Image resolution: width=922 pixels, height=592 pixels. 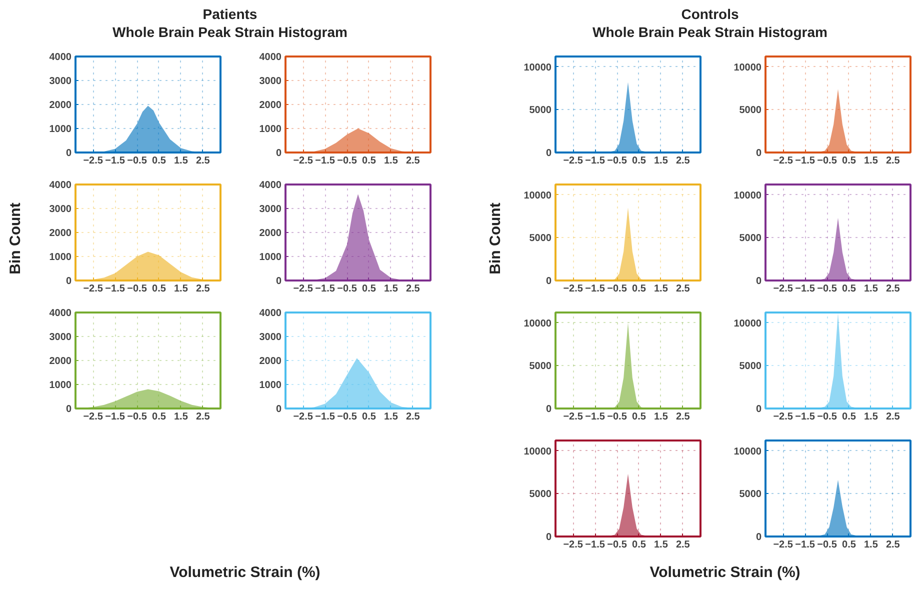 What do you see at coordinates (710, 14) in the screenshot?
I see `chart-title: Controls` at bounding box center [710, 14].